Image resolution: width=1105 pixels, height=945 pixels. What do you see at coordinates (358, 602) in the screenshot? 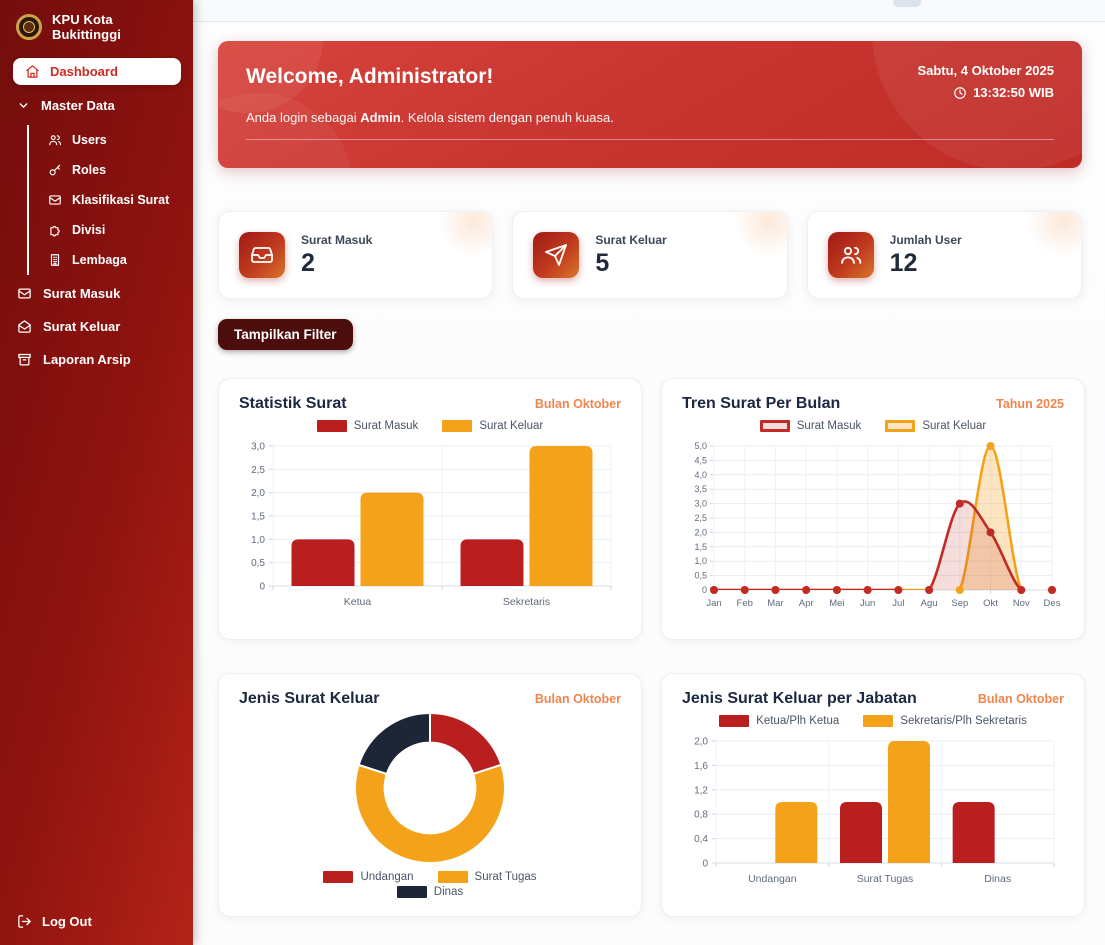
I see `svg-text: Ketua` at bounding box center [358, 602].